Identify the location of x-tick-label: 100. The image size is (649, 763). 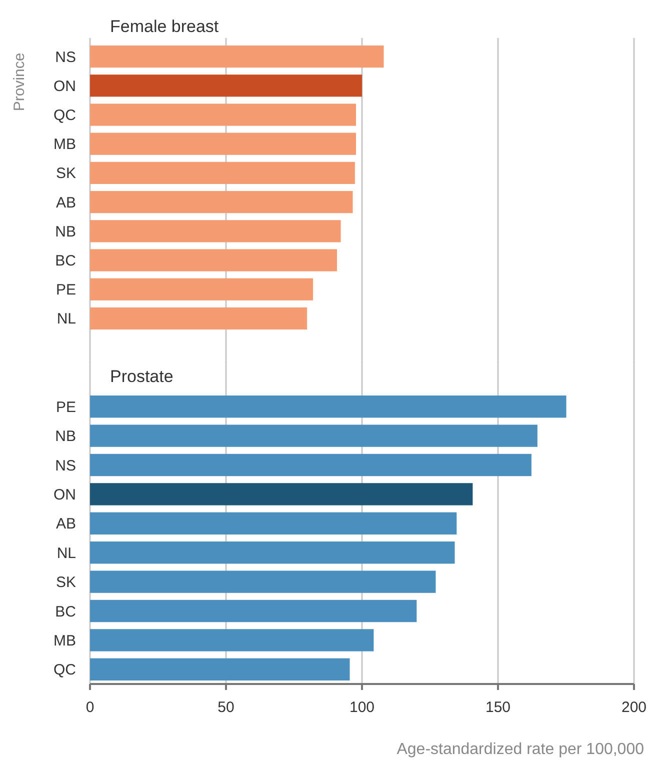
(362, 707).